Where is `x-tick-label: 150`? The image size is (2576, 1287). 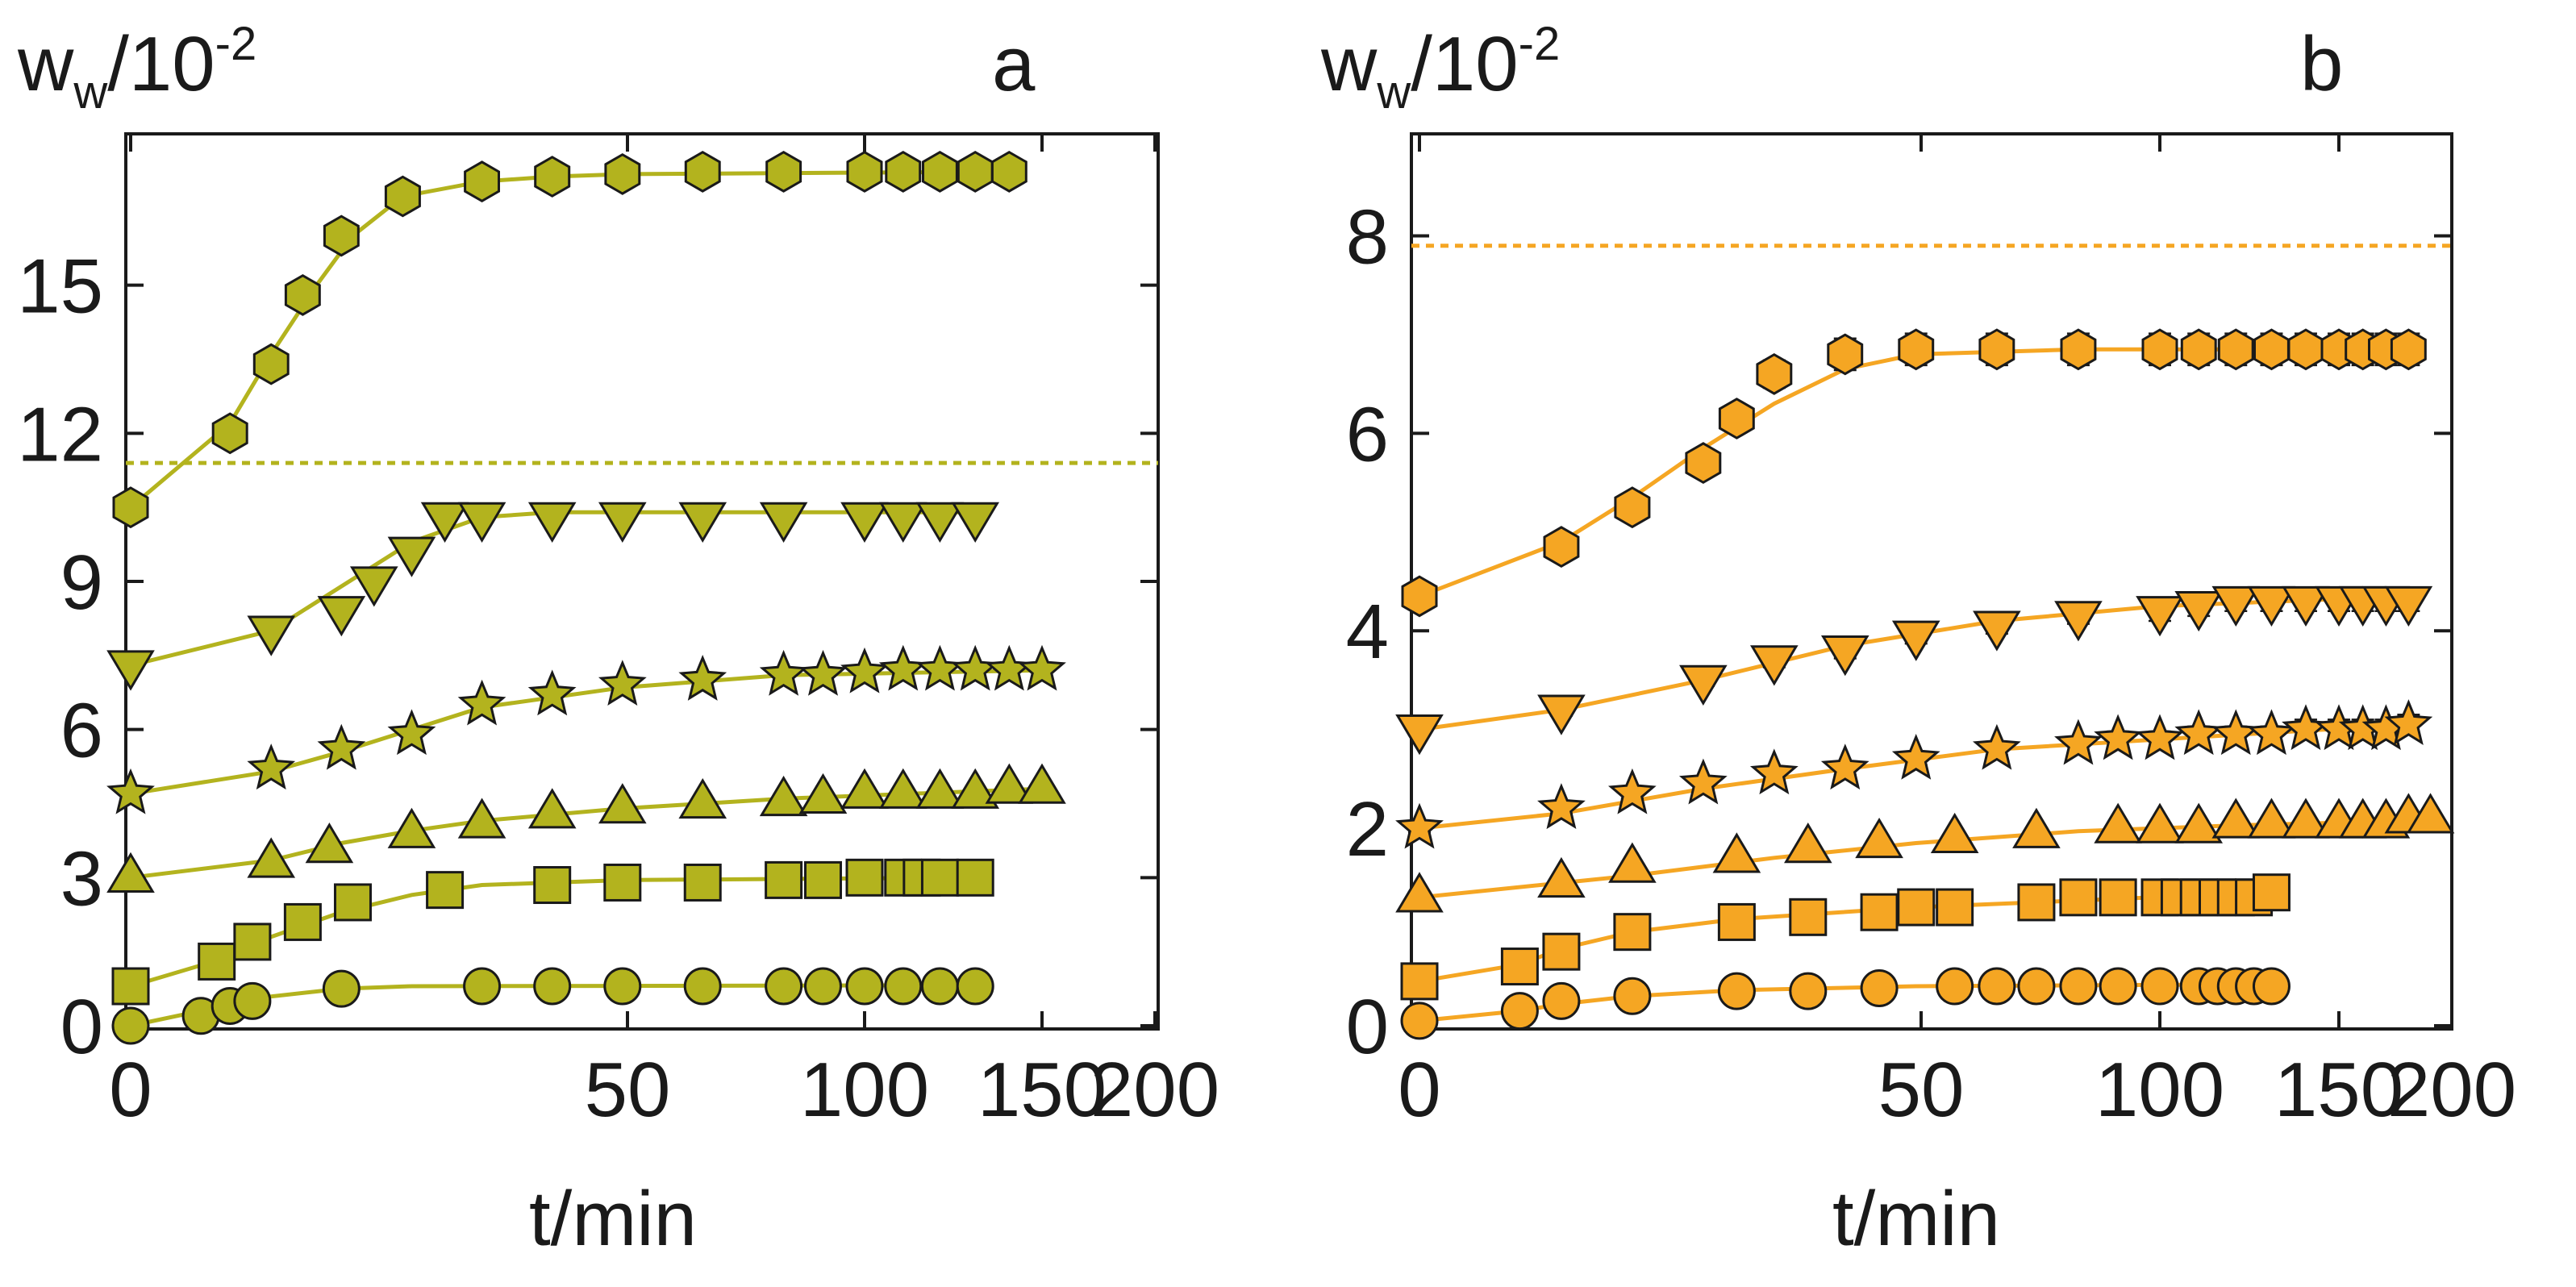
x-tick-label: 150 is located at coordinates (2338, 1090).